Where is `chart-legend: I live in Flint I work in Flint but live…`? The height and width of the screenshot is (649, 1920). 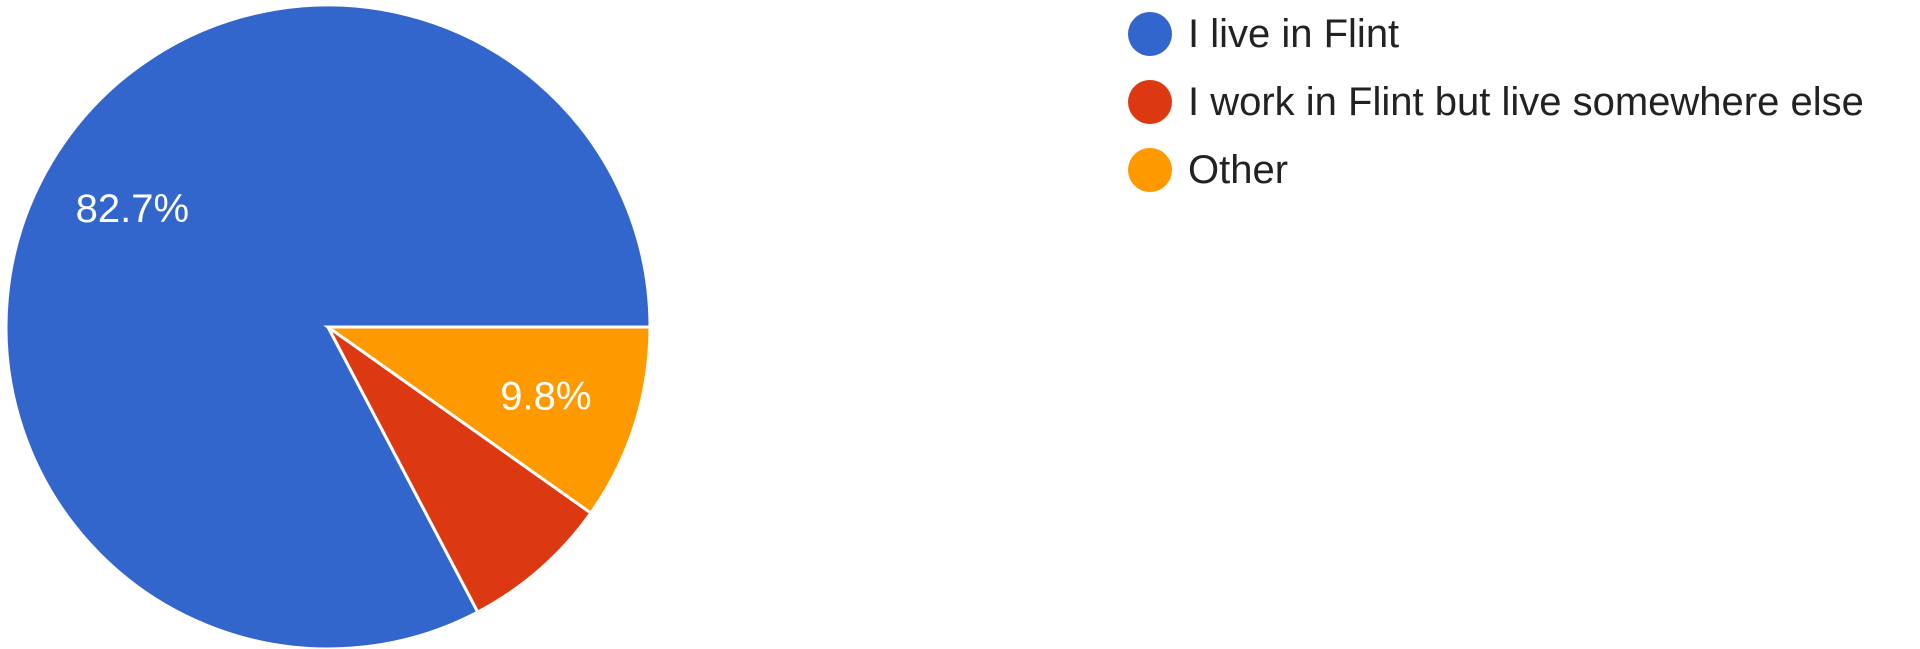
chart-legend: I live in Flint I work in Flint but live… is located at coordinates (1496, 102).